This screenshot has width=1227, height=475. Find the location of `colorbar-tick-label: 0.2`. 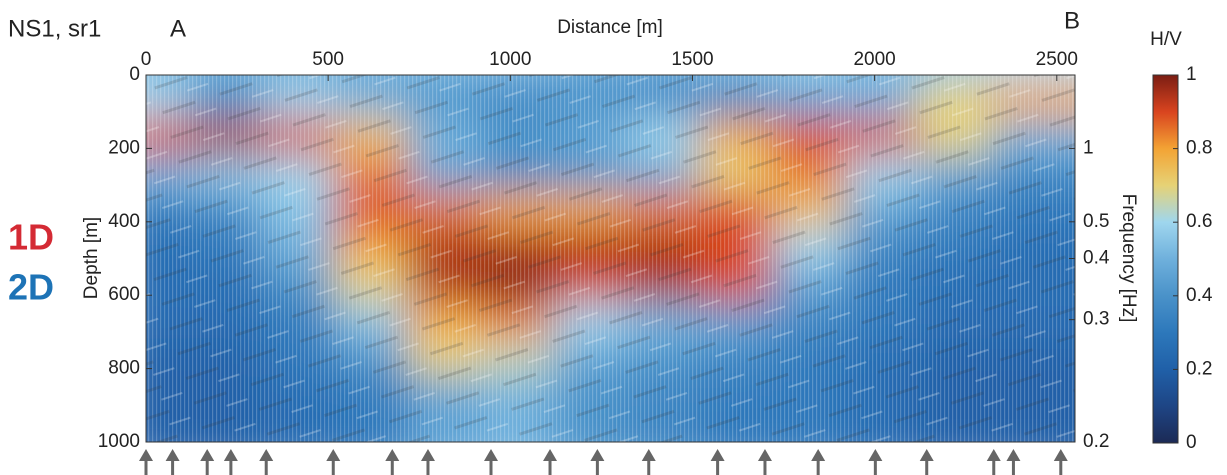

colorbar-tick-label: 0.2 is located at coordinates (1199, 368).